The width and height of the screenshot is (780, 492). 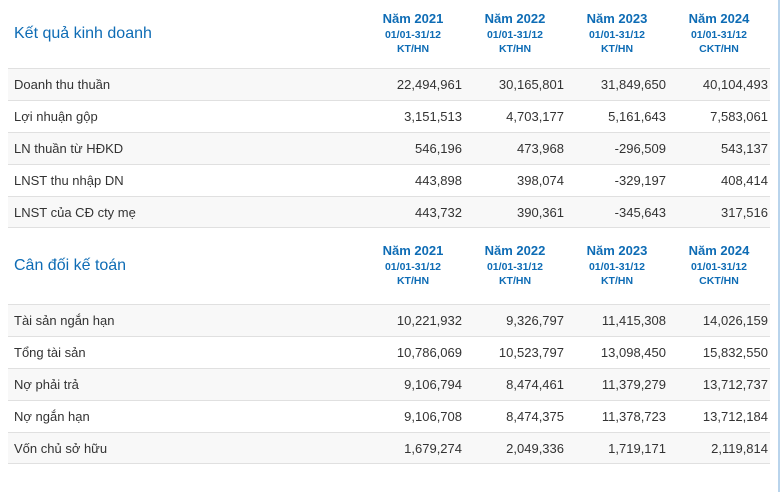 What do you see at coordinates (633, 320) in the screenshot?
I see `value-cell: 11,415,308` at bounding box center [633, 320].